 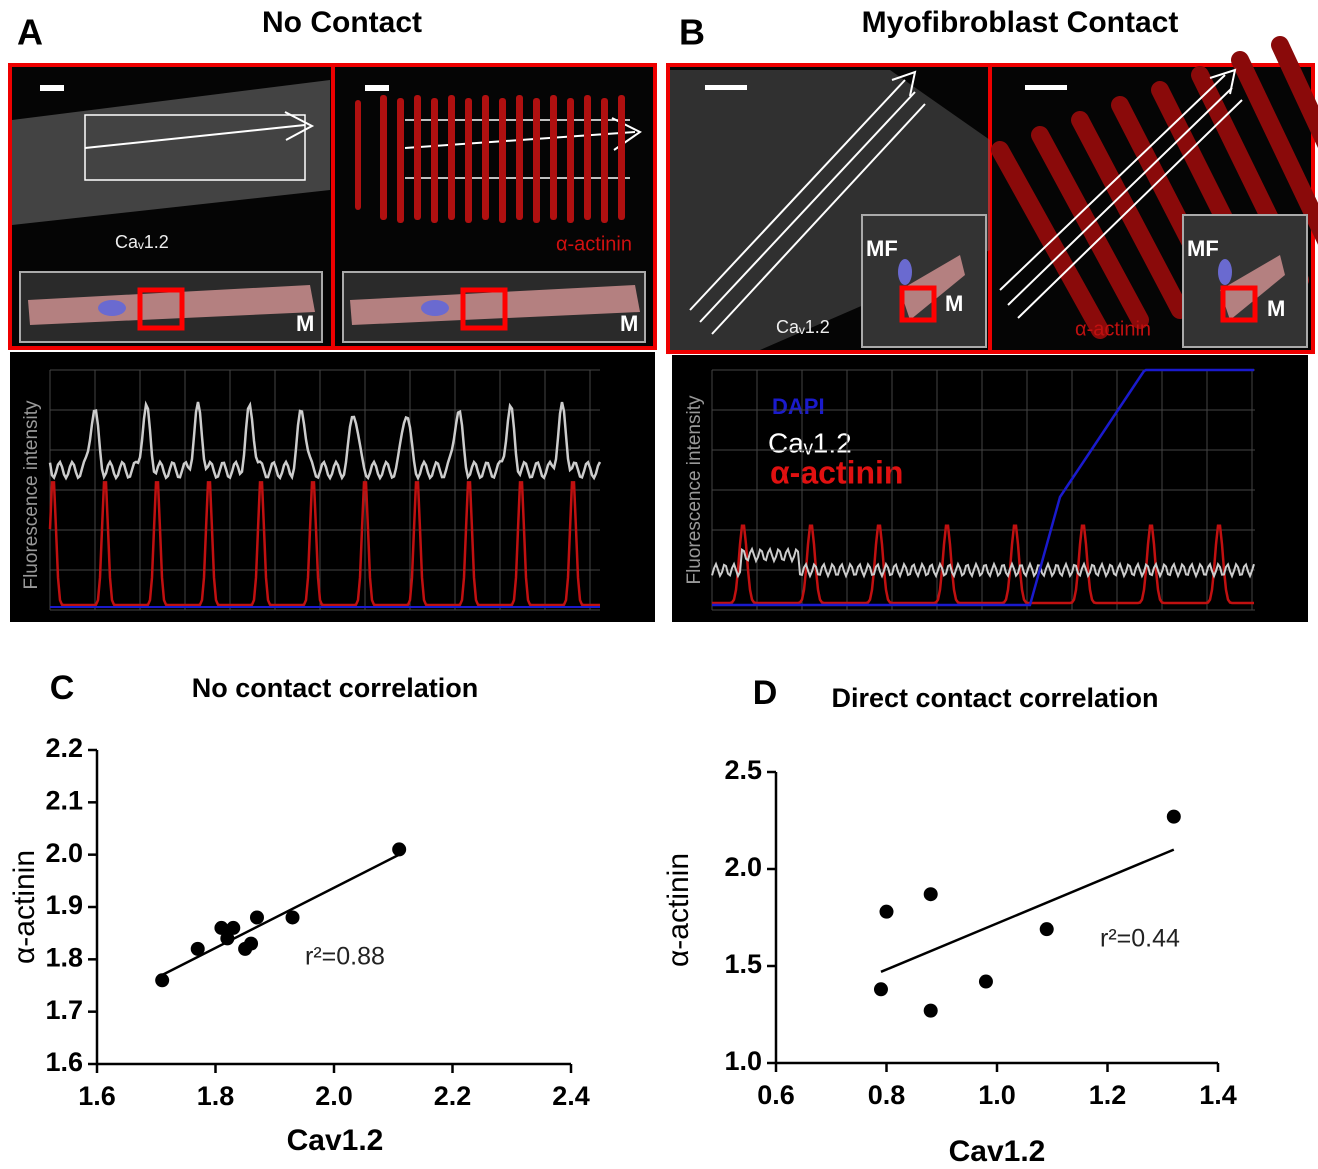 What do you see at coordinates (571, 1096) in the screenshot?
I see `x-tick-label: 2.4` at bounding box center [571, 1096].